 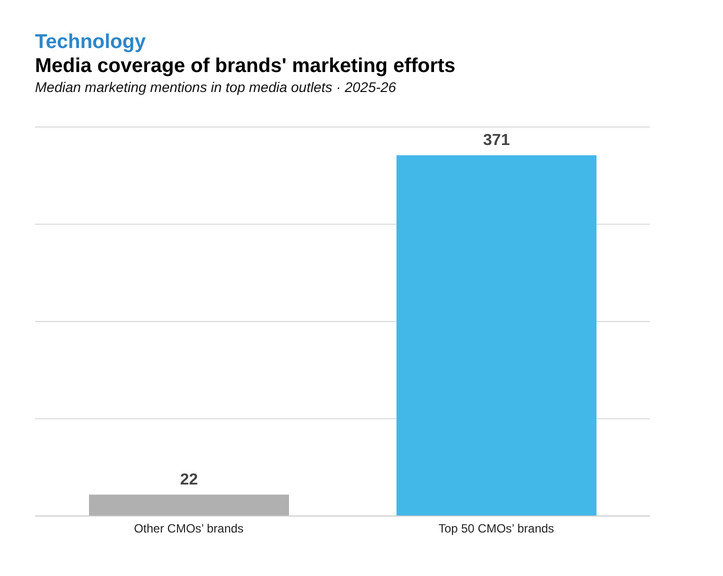 I want to click on data-label: 371, so click(x=496, y=141).